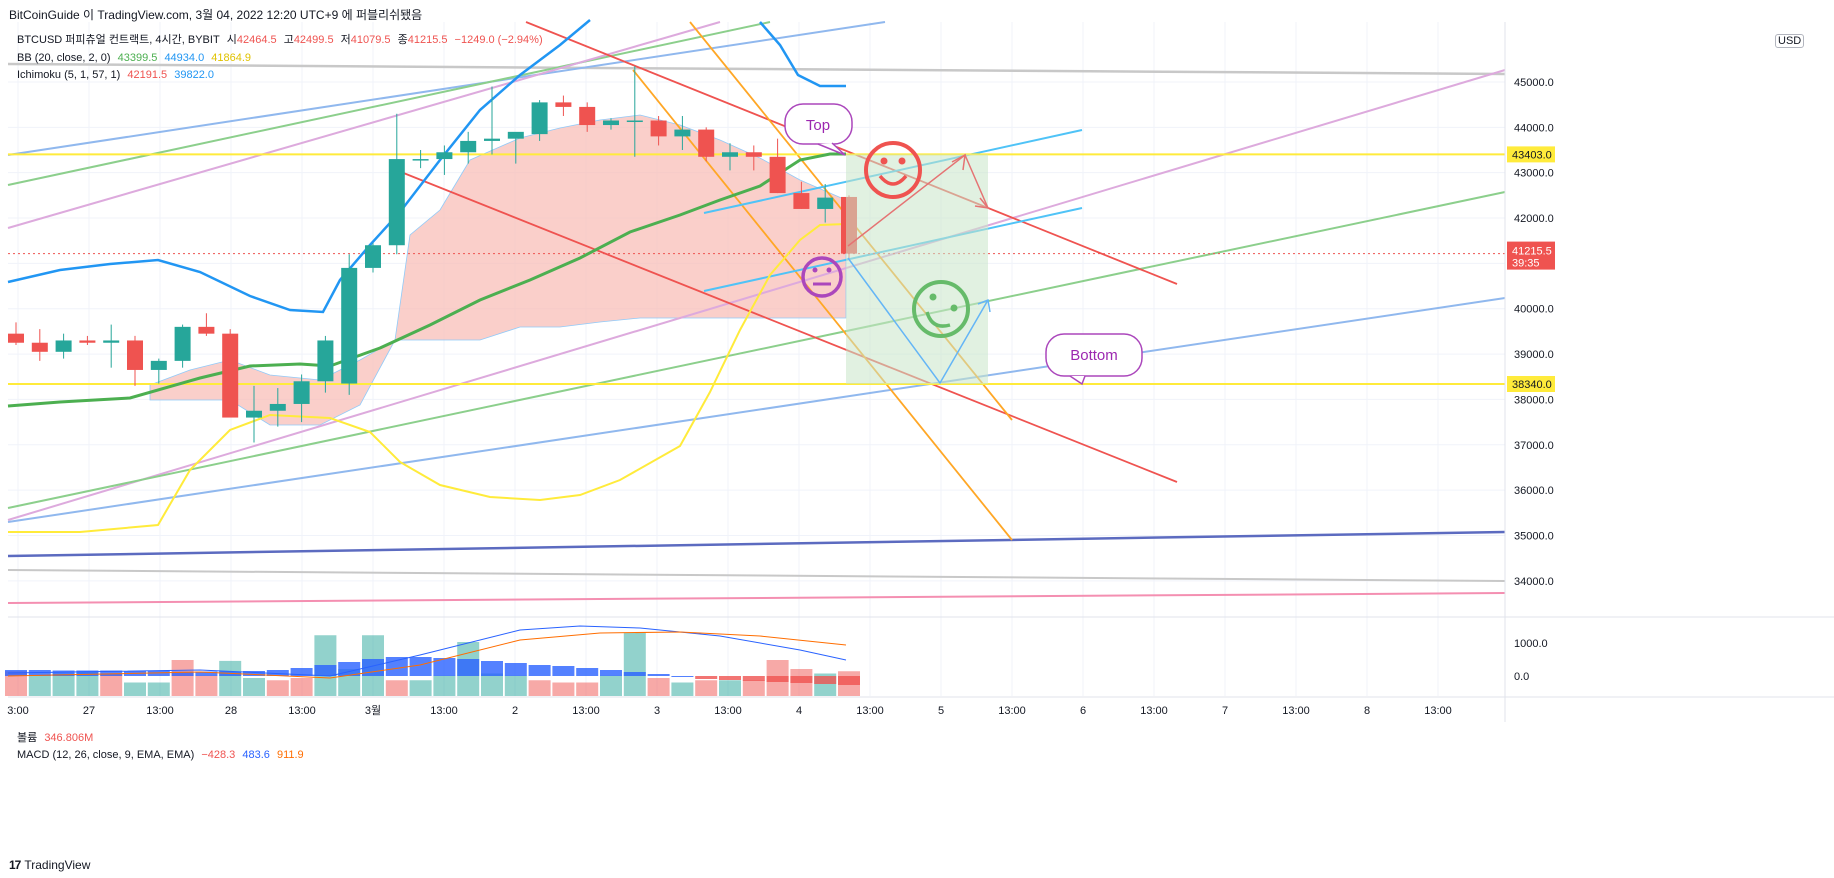  I want to click on ichimoku-legend: Ichimoku (5, 1, 57, 1) 42191.5 39822.0, so click(117, 75).